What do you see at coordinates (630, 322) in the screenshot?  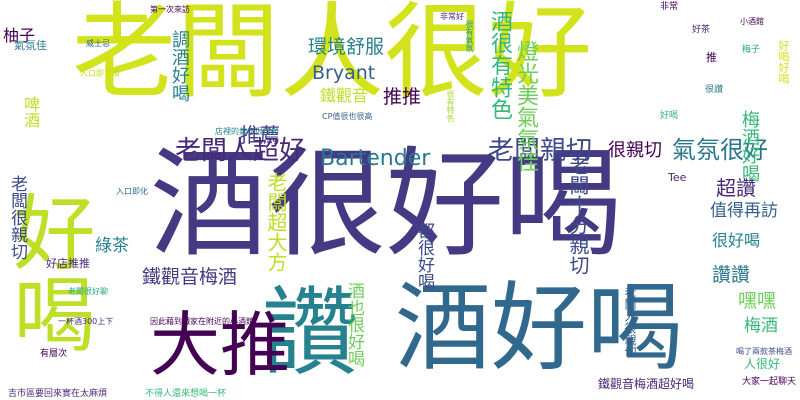 I see `word-lao-ban-ren-hen-qin: 老闆人很親切` at bounding box center [630, 322].